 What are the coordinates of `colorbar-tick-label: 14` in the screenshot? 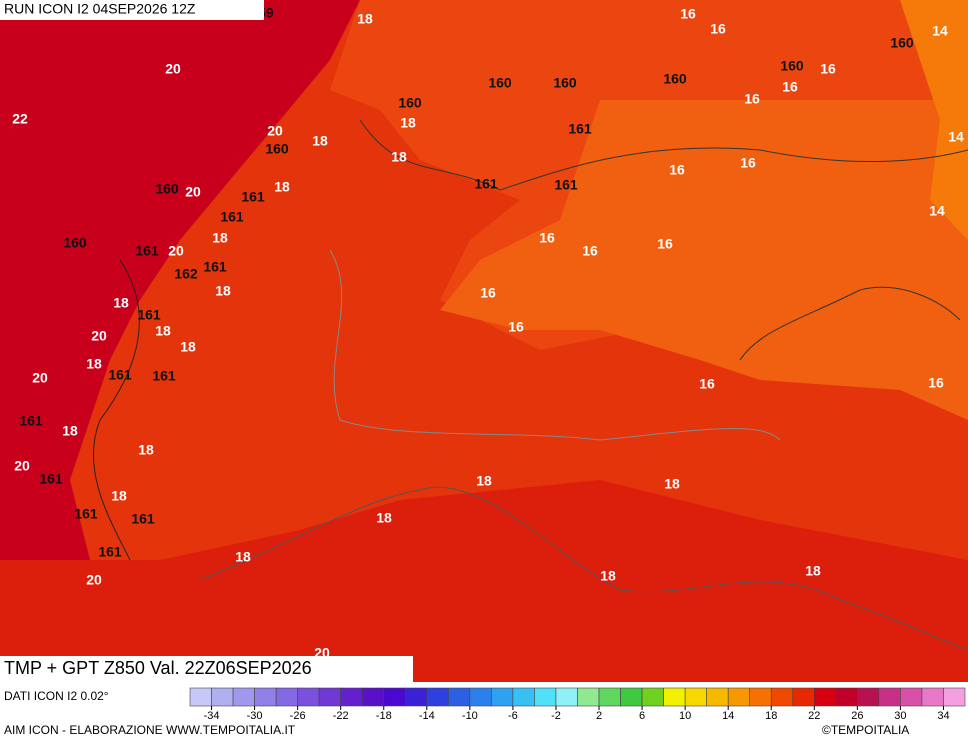 It's located at (728, 716).